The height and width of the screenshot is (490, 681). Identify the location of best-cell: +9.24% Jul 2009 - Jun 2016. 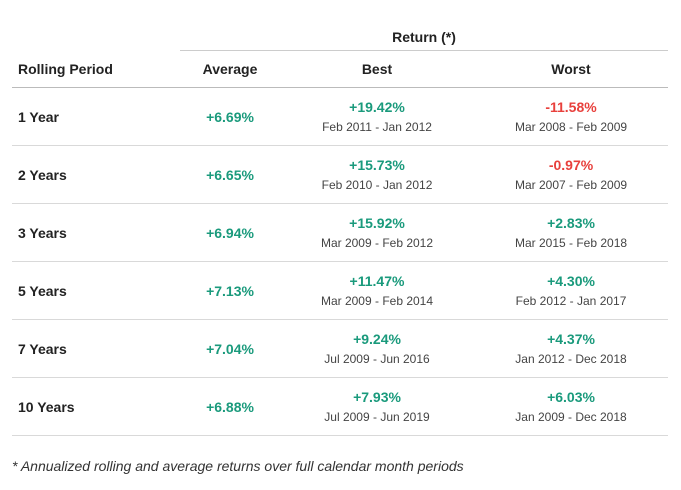
(377, 348).